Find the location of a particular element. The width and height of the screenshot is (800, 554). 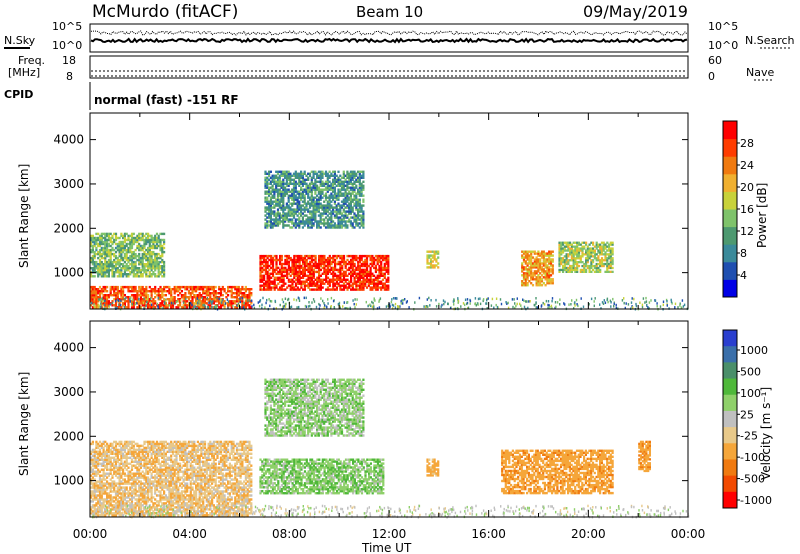

cpid-label: CPID is located at coordinates (18, 94).